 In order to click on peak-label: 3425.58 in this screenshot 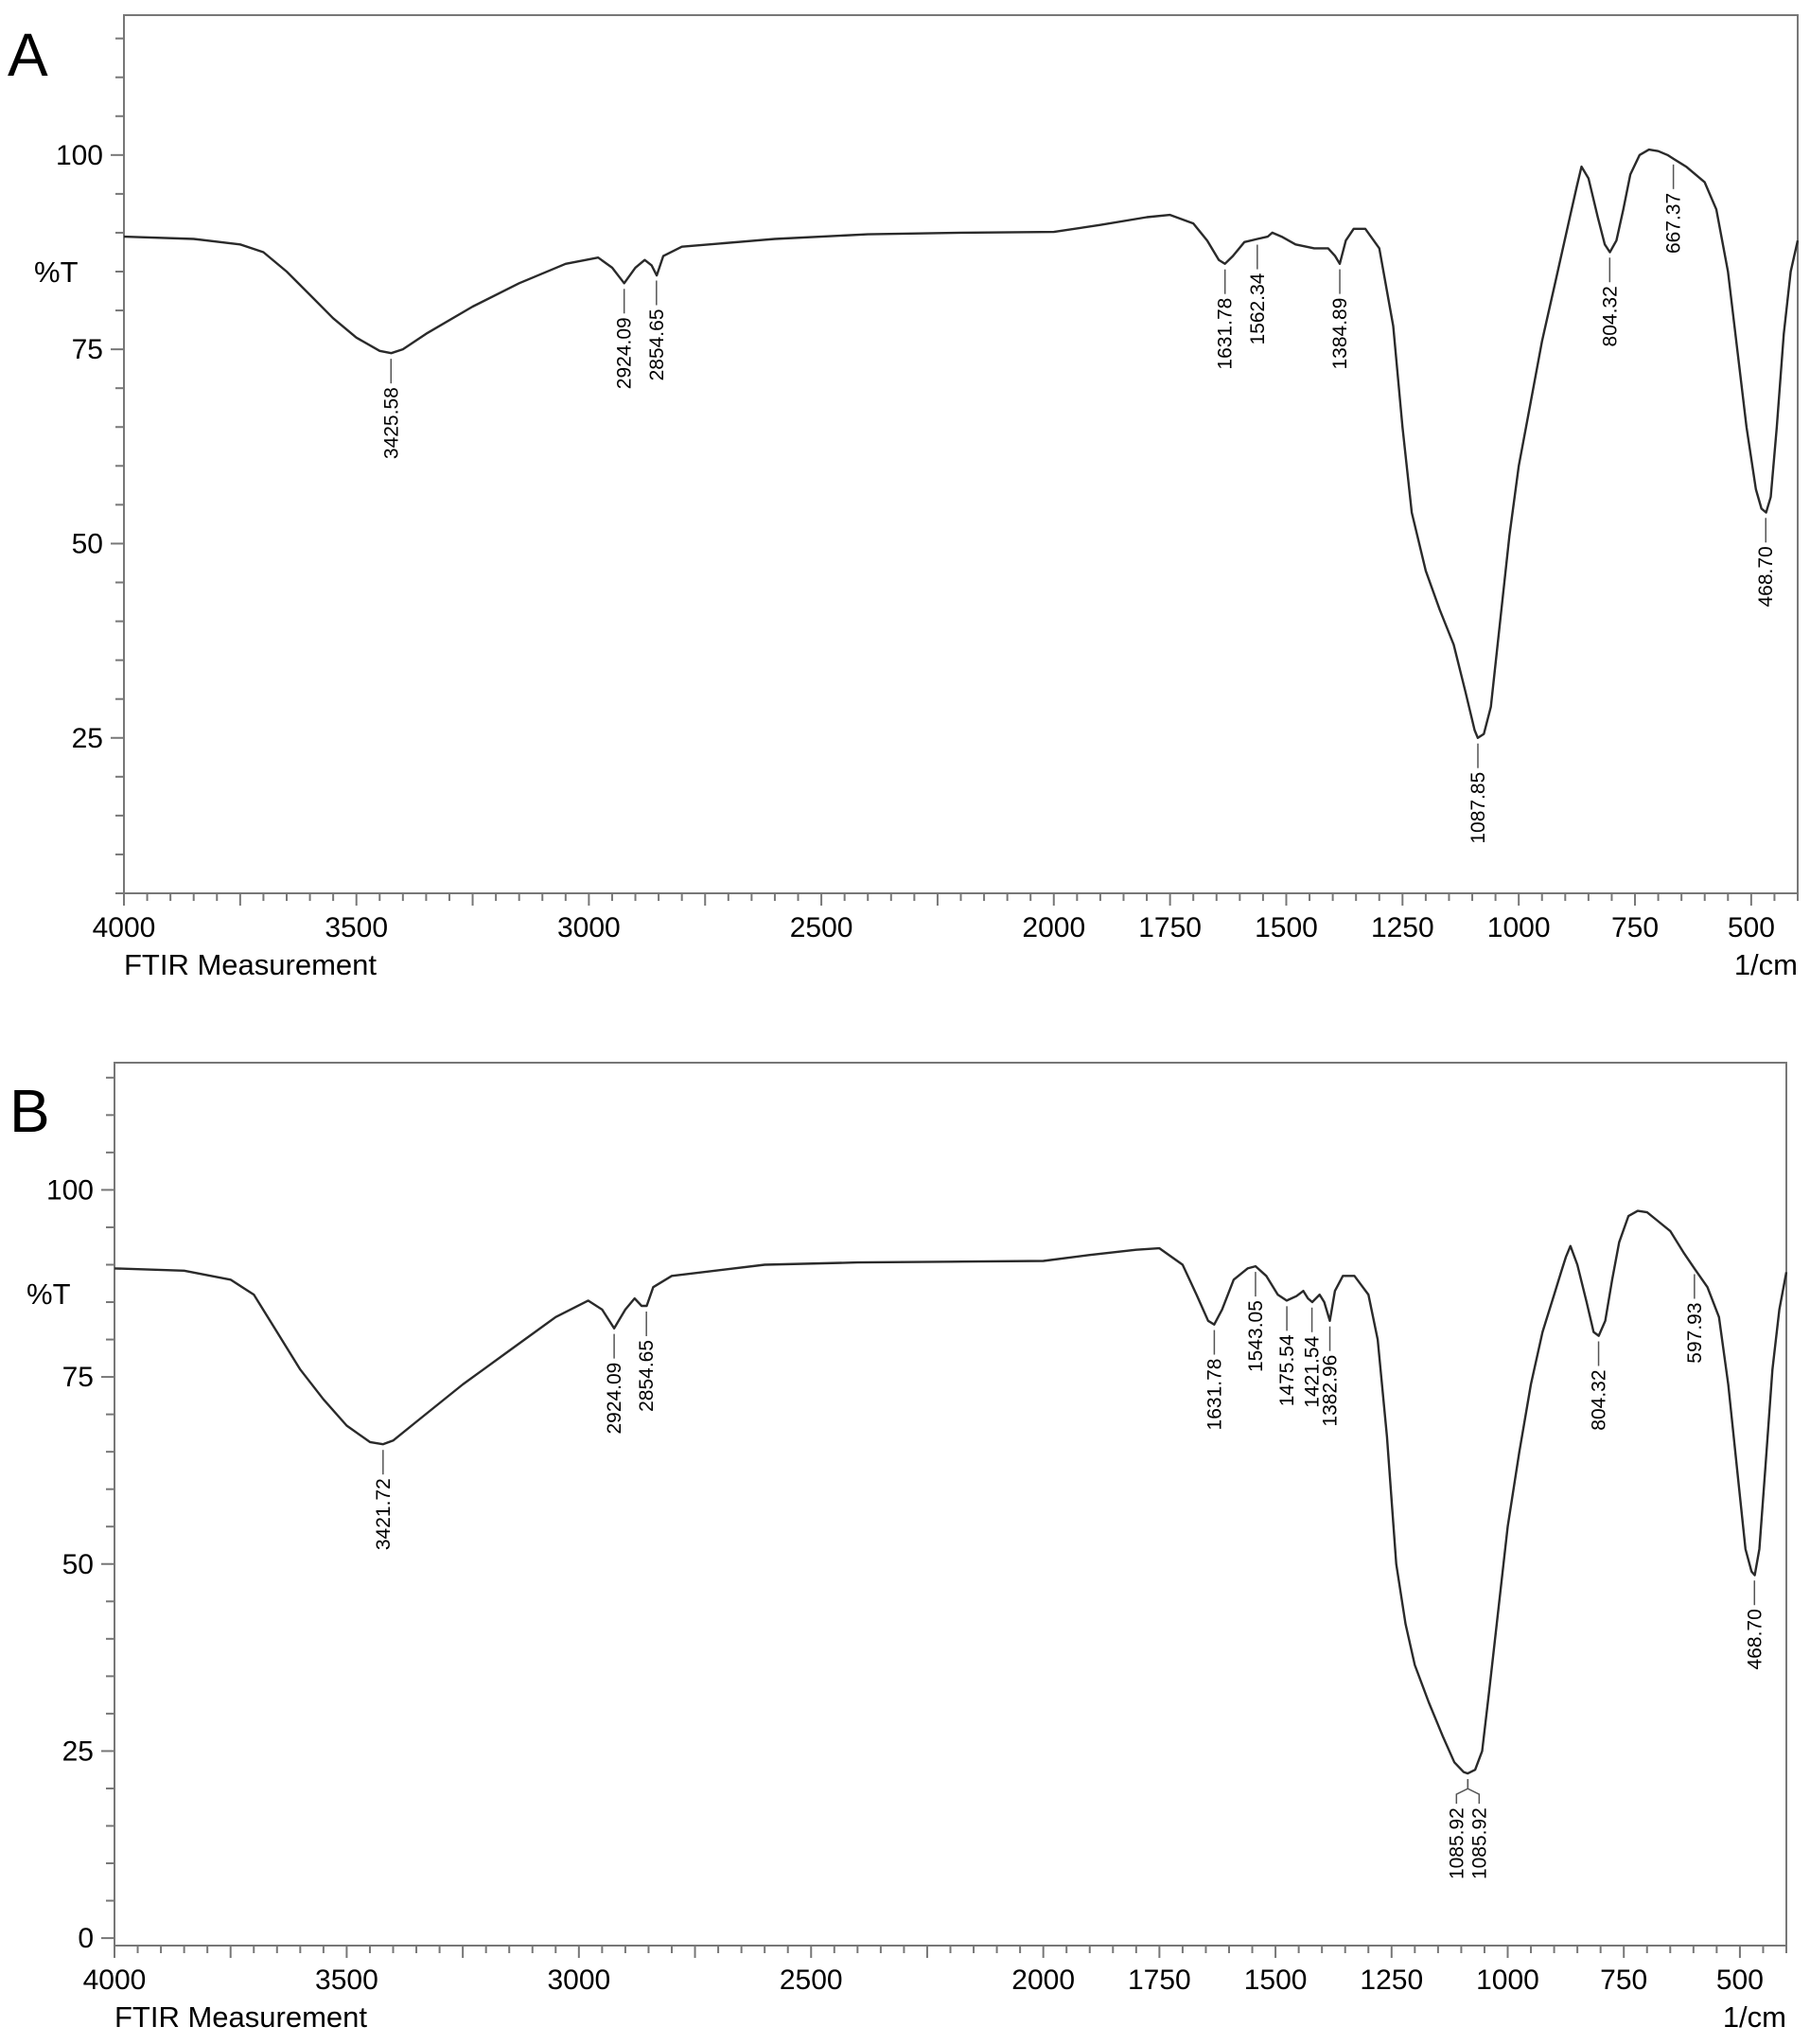, I will do `click(391, 423)`.